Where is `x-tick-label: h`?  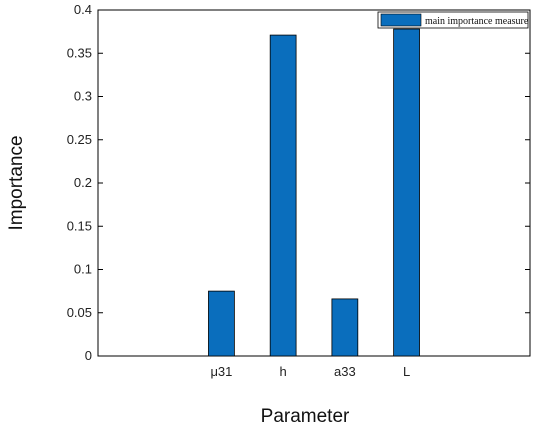 x-tick-label: h is located at coordinates (283, 371).